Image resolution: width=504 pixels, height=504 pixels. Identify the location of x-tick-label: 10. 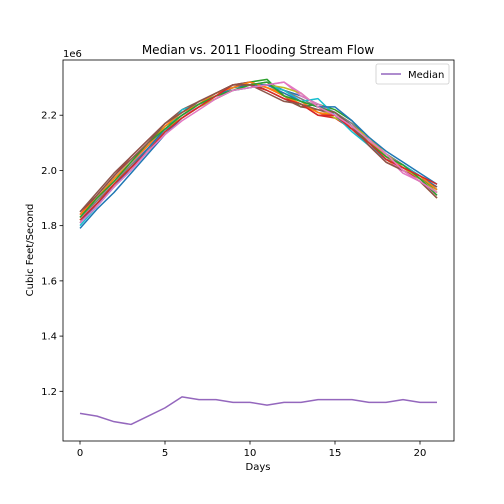
(250, 453).